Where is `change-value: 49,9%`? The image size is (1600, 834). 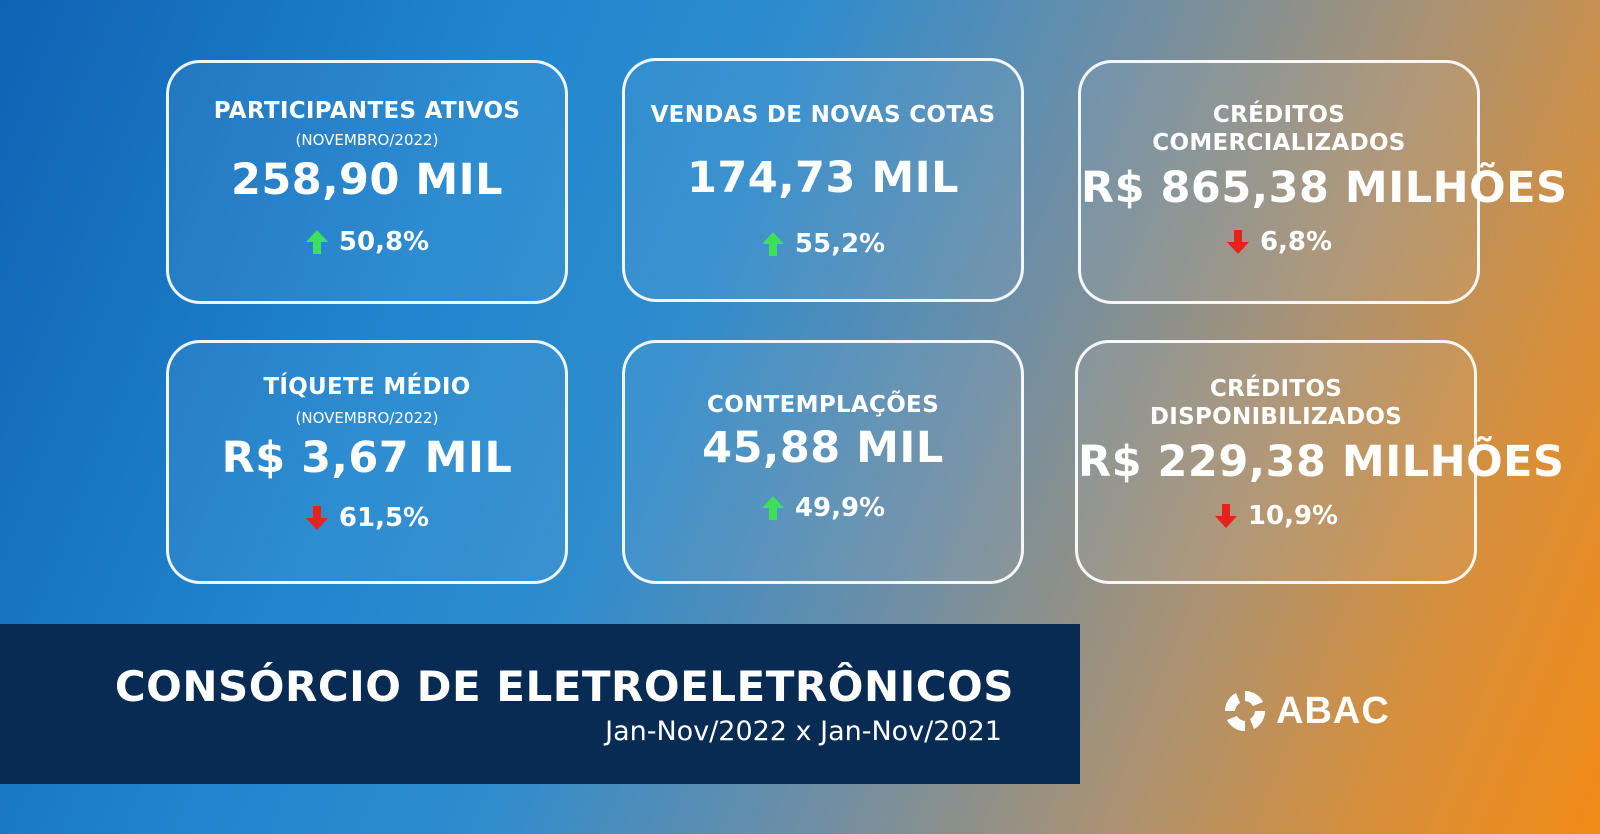
change-value: 49,9% is located at coordinates (840, 508).